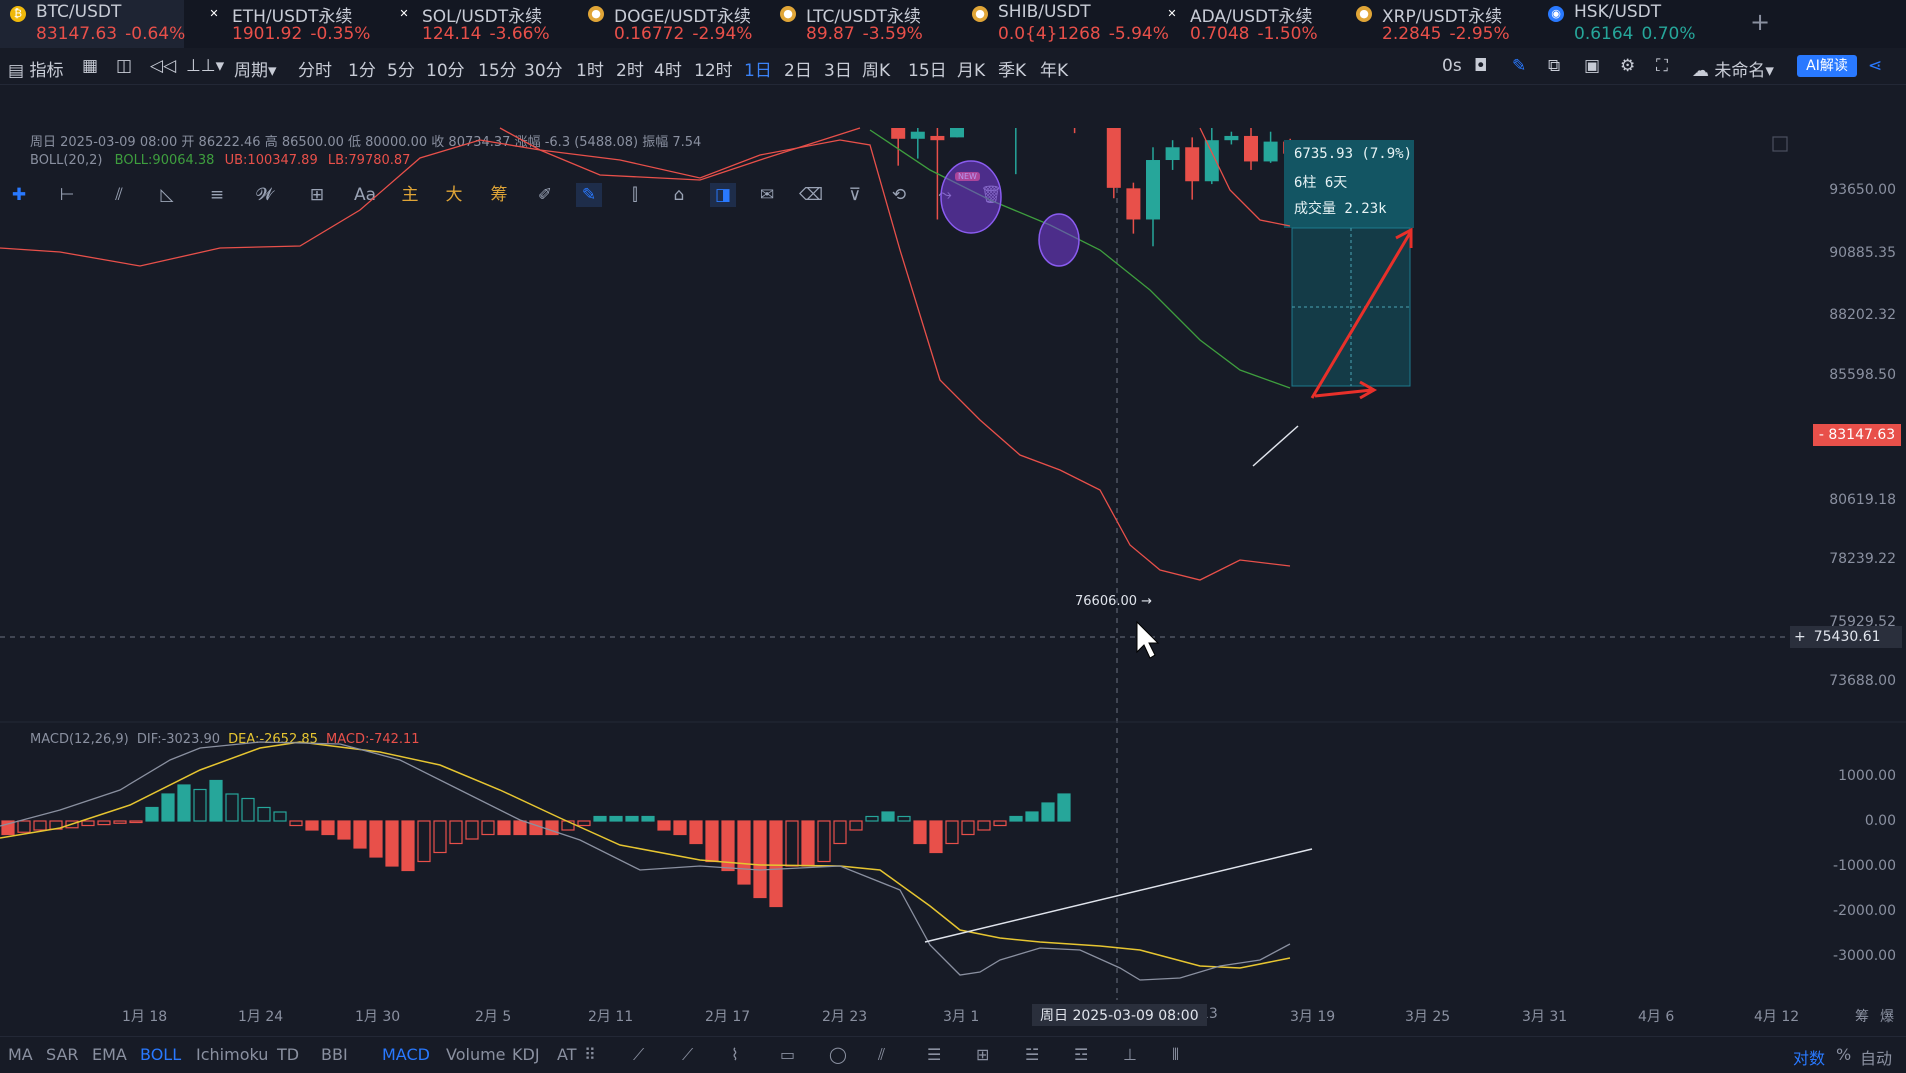  What do you see at coordinates (92, 24) in the screenshot?
I see `ticker-tab: ₿ BTC/USDT 83147.63 -0.64%` at bounding box center [92, 24].